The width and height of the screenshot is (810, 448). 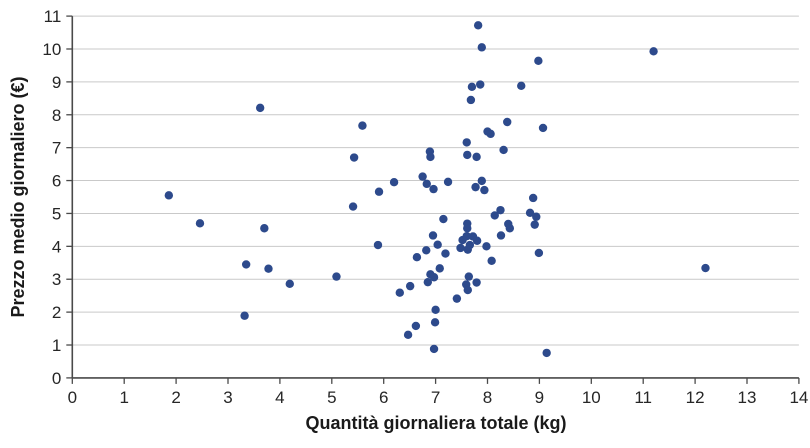 What do you see at coordinates (539, 397) in the screenshot?
I see `x-tick-label: 9` at bounding box center [539, 397].